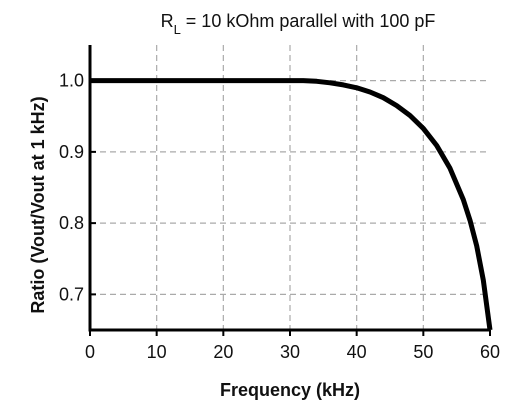 This screenshot has width=506, height=405. What do you see at coordinates (177, 29) in the screenshot?
I see `chart-title-subscript: L` at bounding box center [177, 29].